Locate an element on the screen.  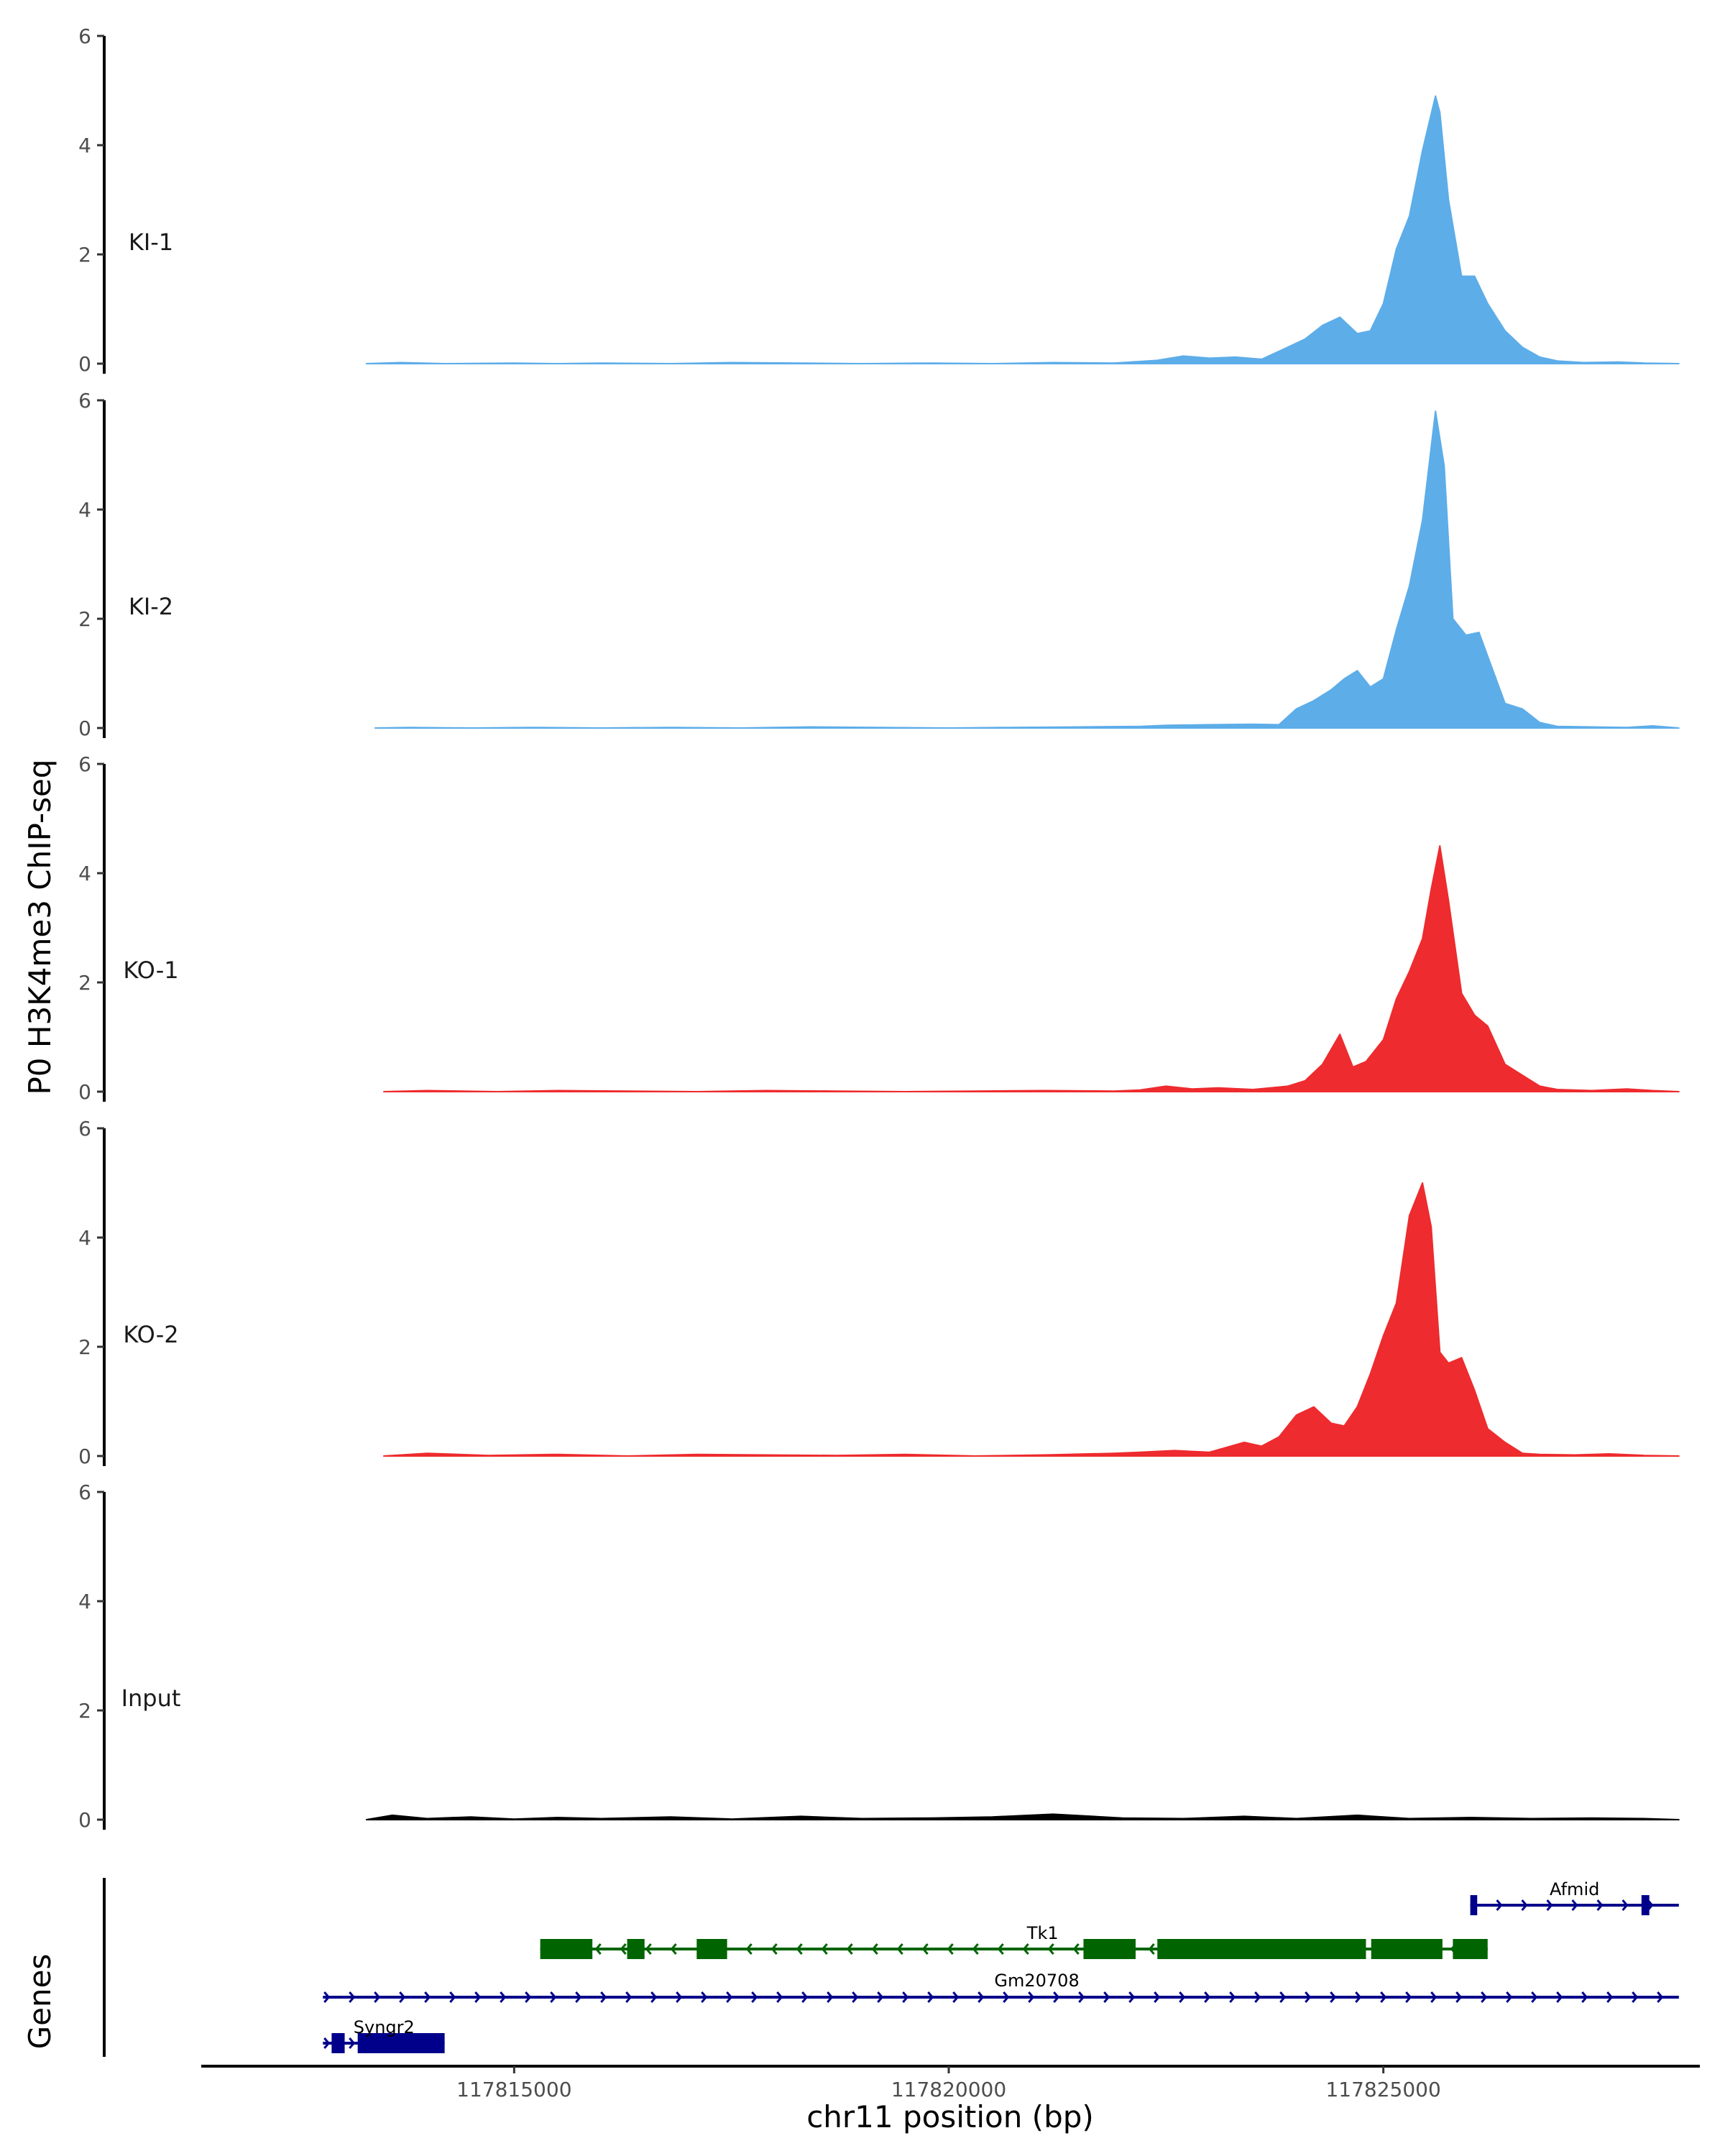
track-label: KI-1 is located at coordinates (151, 243).